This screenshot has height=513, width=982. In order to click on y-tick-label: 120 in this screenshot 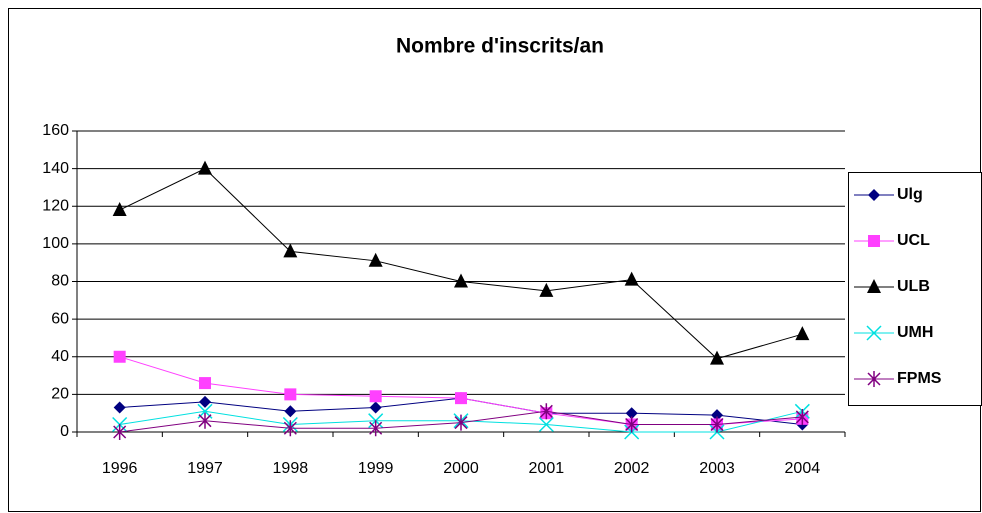, I will do `click(55, 205)`.